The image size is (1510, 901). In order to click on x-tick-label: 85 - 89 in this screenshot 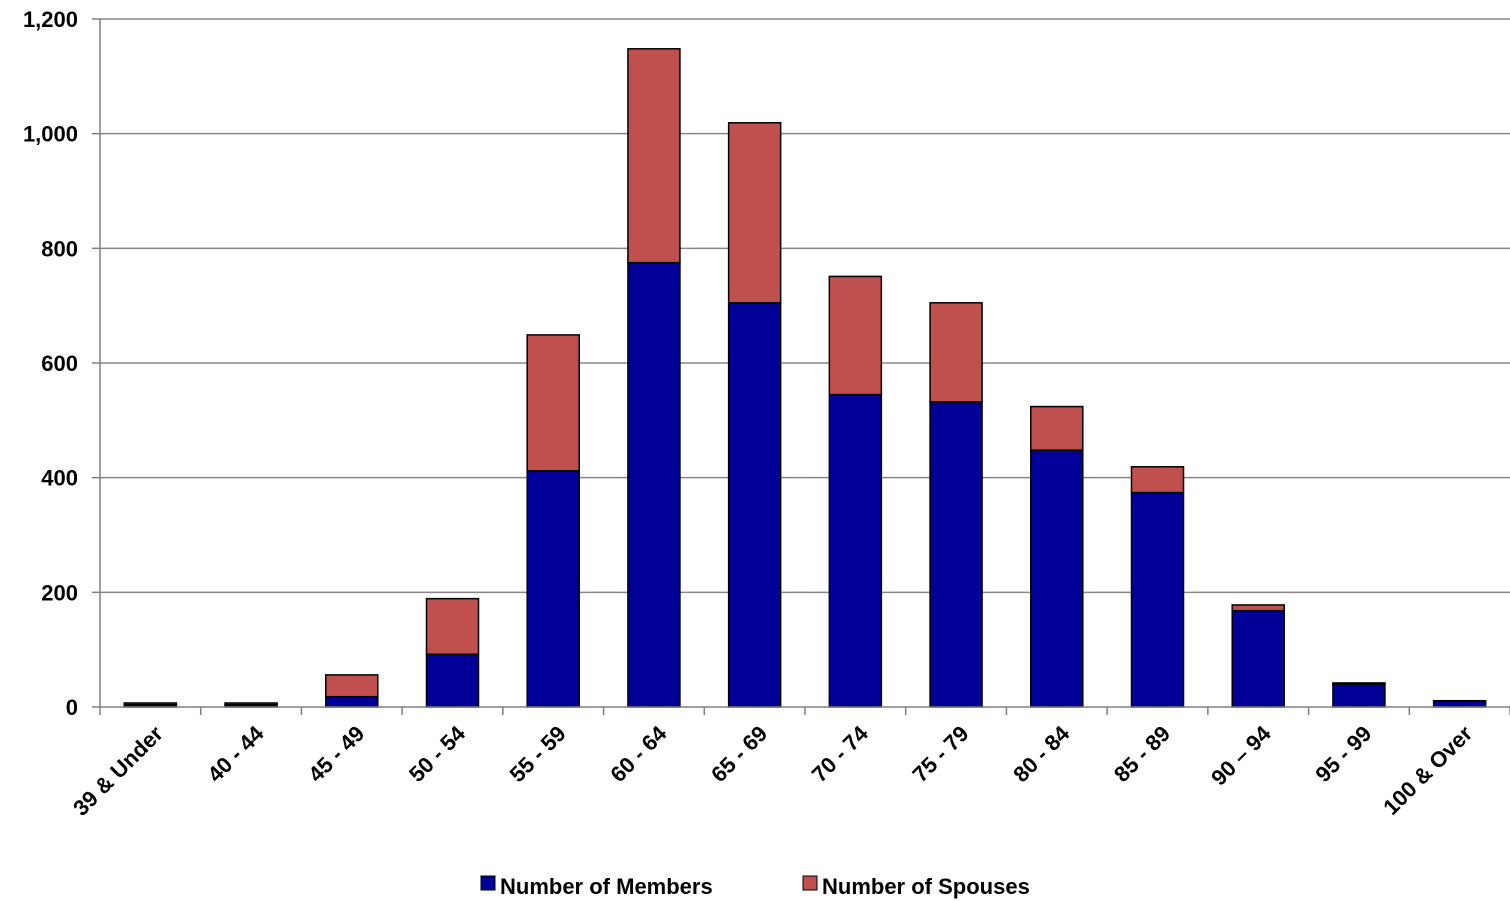, I will do `click(1142, 754)`.